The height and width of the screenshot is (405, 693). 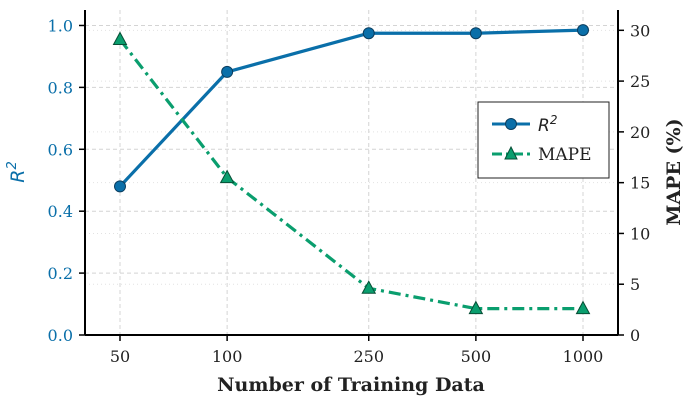 I want to click on legend-entry-mape: MAPE, so click(x=542, y=155).